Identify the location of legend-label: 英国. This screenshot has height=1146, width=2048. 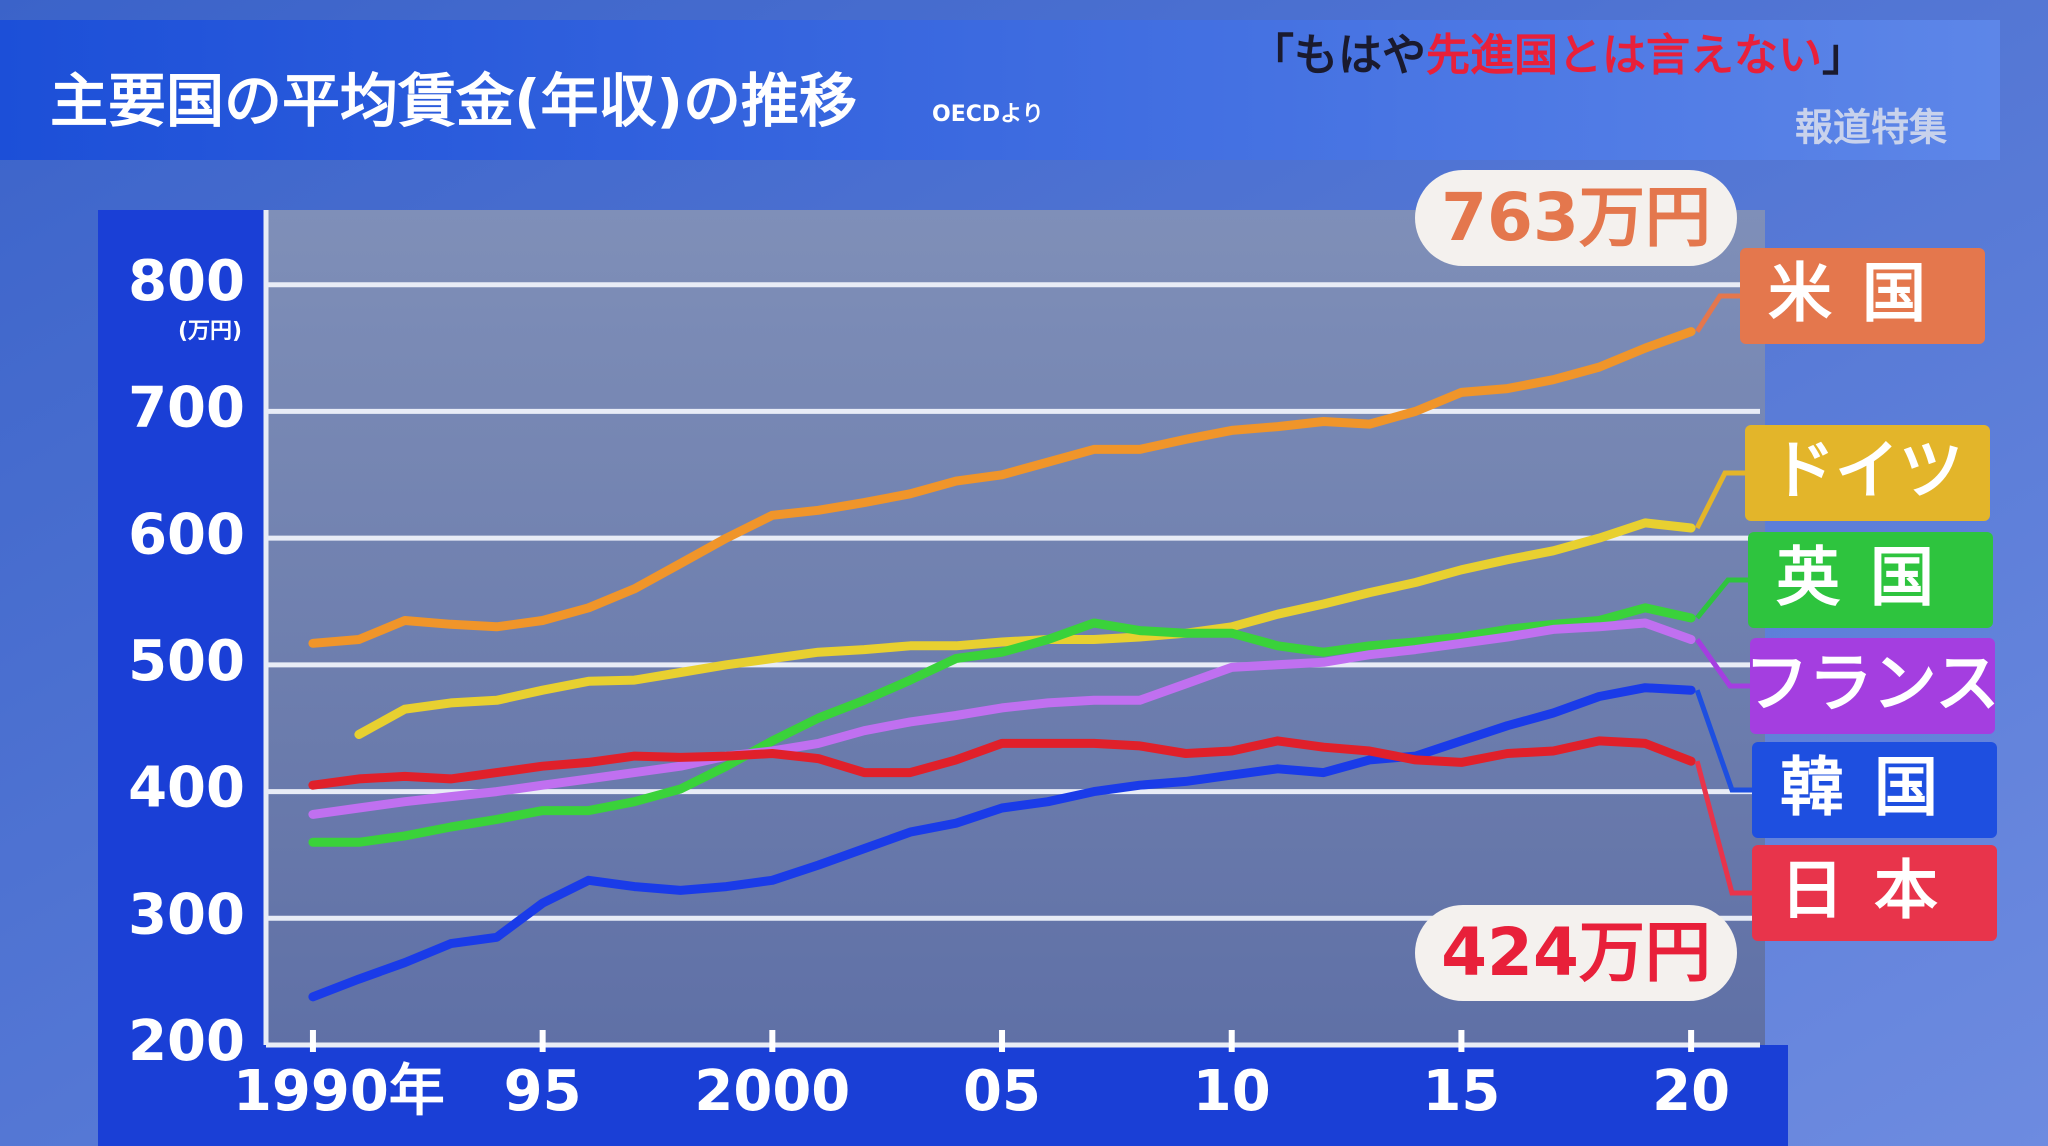
(1870, 579).